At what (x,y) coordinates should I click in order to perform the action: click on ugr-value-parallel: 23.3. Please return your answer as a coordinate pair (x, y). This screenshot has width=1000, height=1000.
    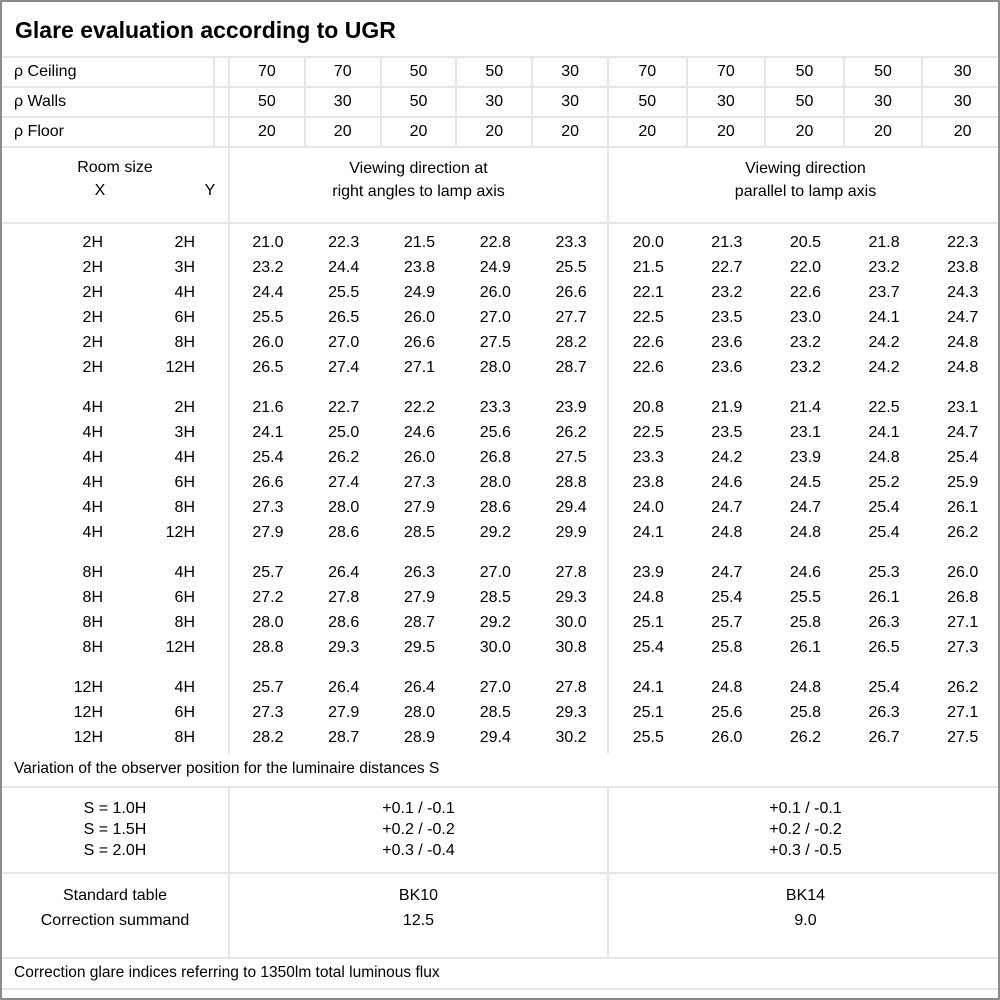
    Looking at the image, I should click on (648, 457).